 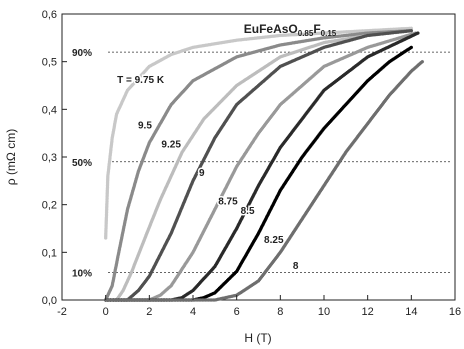 What do you see at coordinates (324, 312) in the screenshot?
I see `x-tick-label: 10` at bounding box center [324, 312].